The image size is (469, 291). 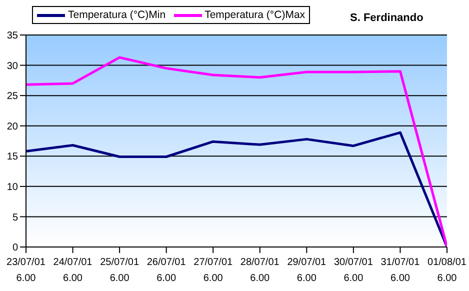 What do you see at coordinates (255, 15) in the screenshot?
I see `legend-label: Temperatura (°C)Max` at bounding box center [255, 15].